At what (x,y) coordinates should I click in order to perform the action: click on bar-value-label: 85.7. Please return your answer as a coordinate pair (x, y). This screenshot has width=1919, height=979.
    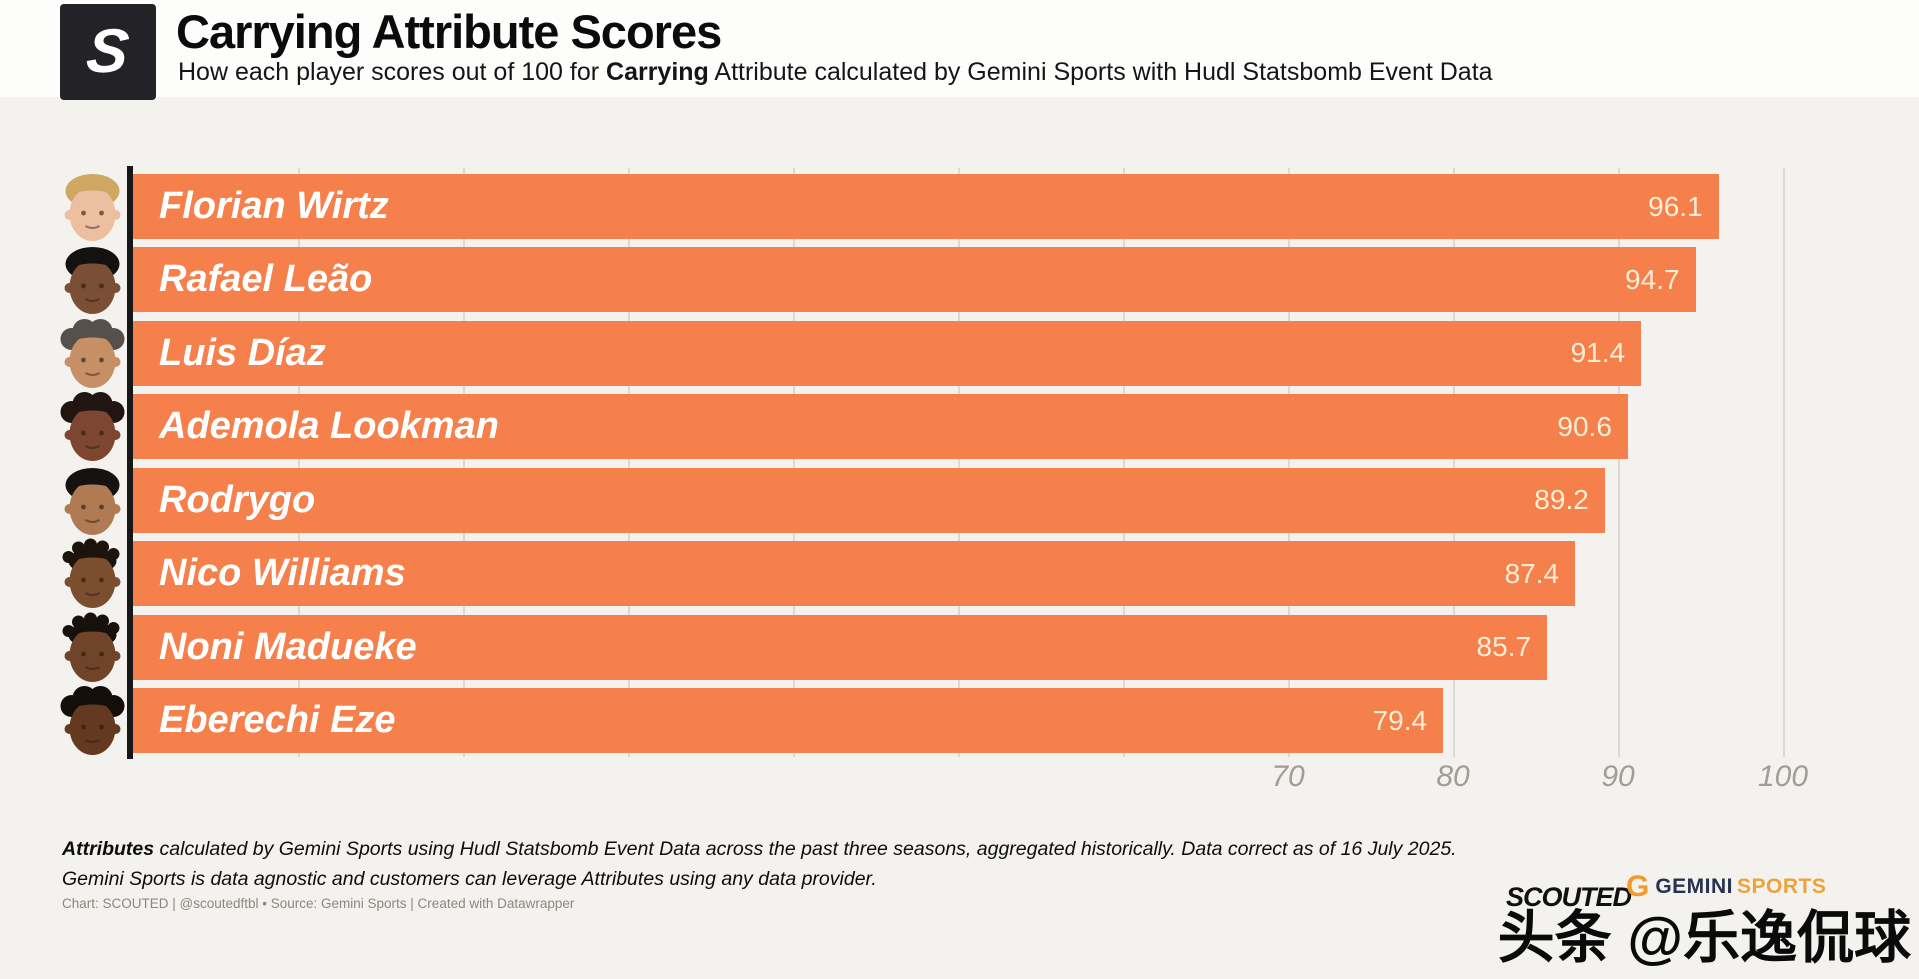
    Looking at the image, I should click on (1504, 647).